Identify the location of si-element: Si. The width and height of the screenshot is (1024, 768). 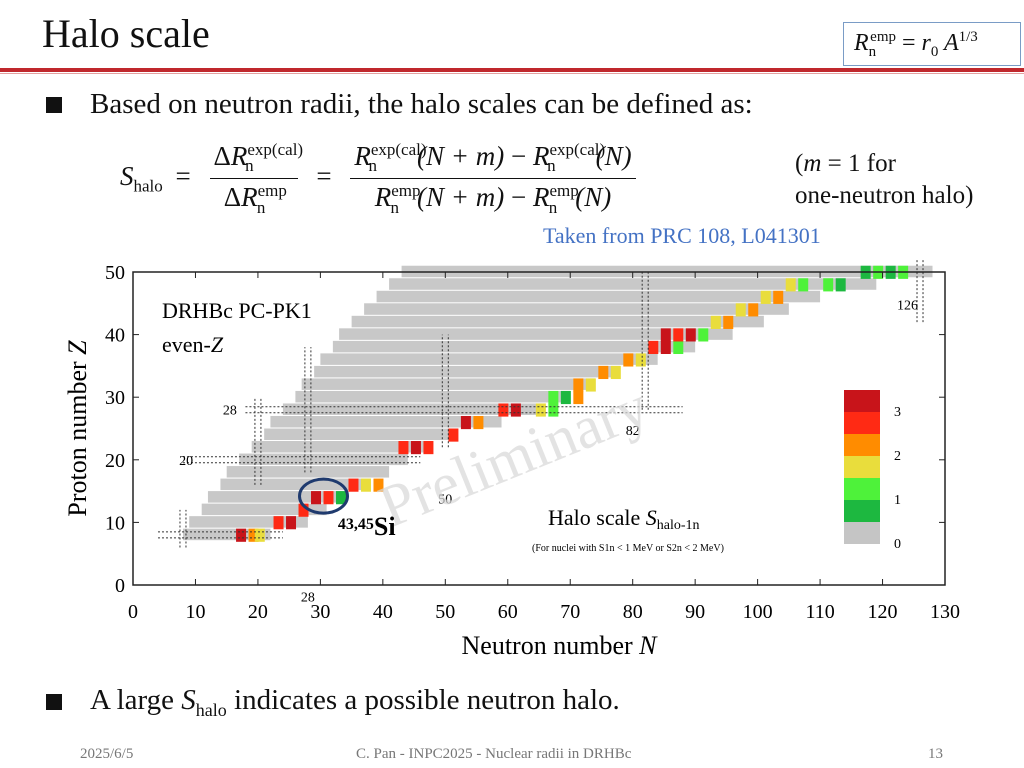
(385, 526).